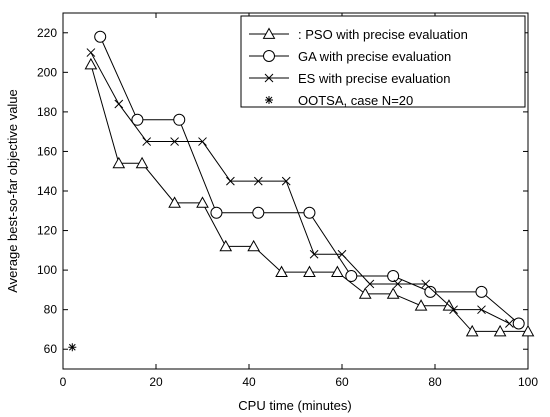 The height and width of the screenshot is (417, 550). What do you see at coordinates (342, 382) in the screenshot?
I see `x-tick-label: 60` at bounding box center [342, 382].